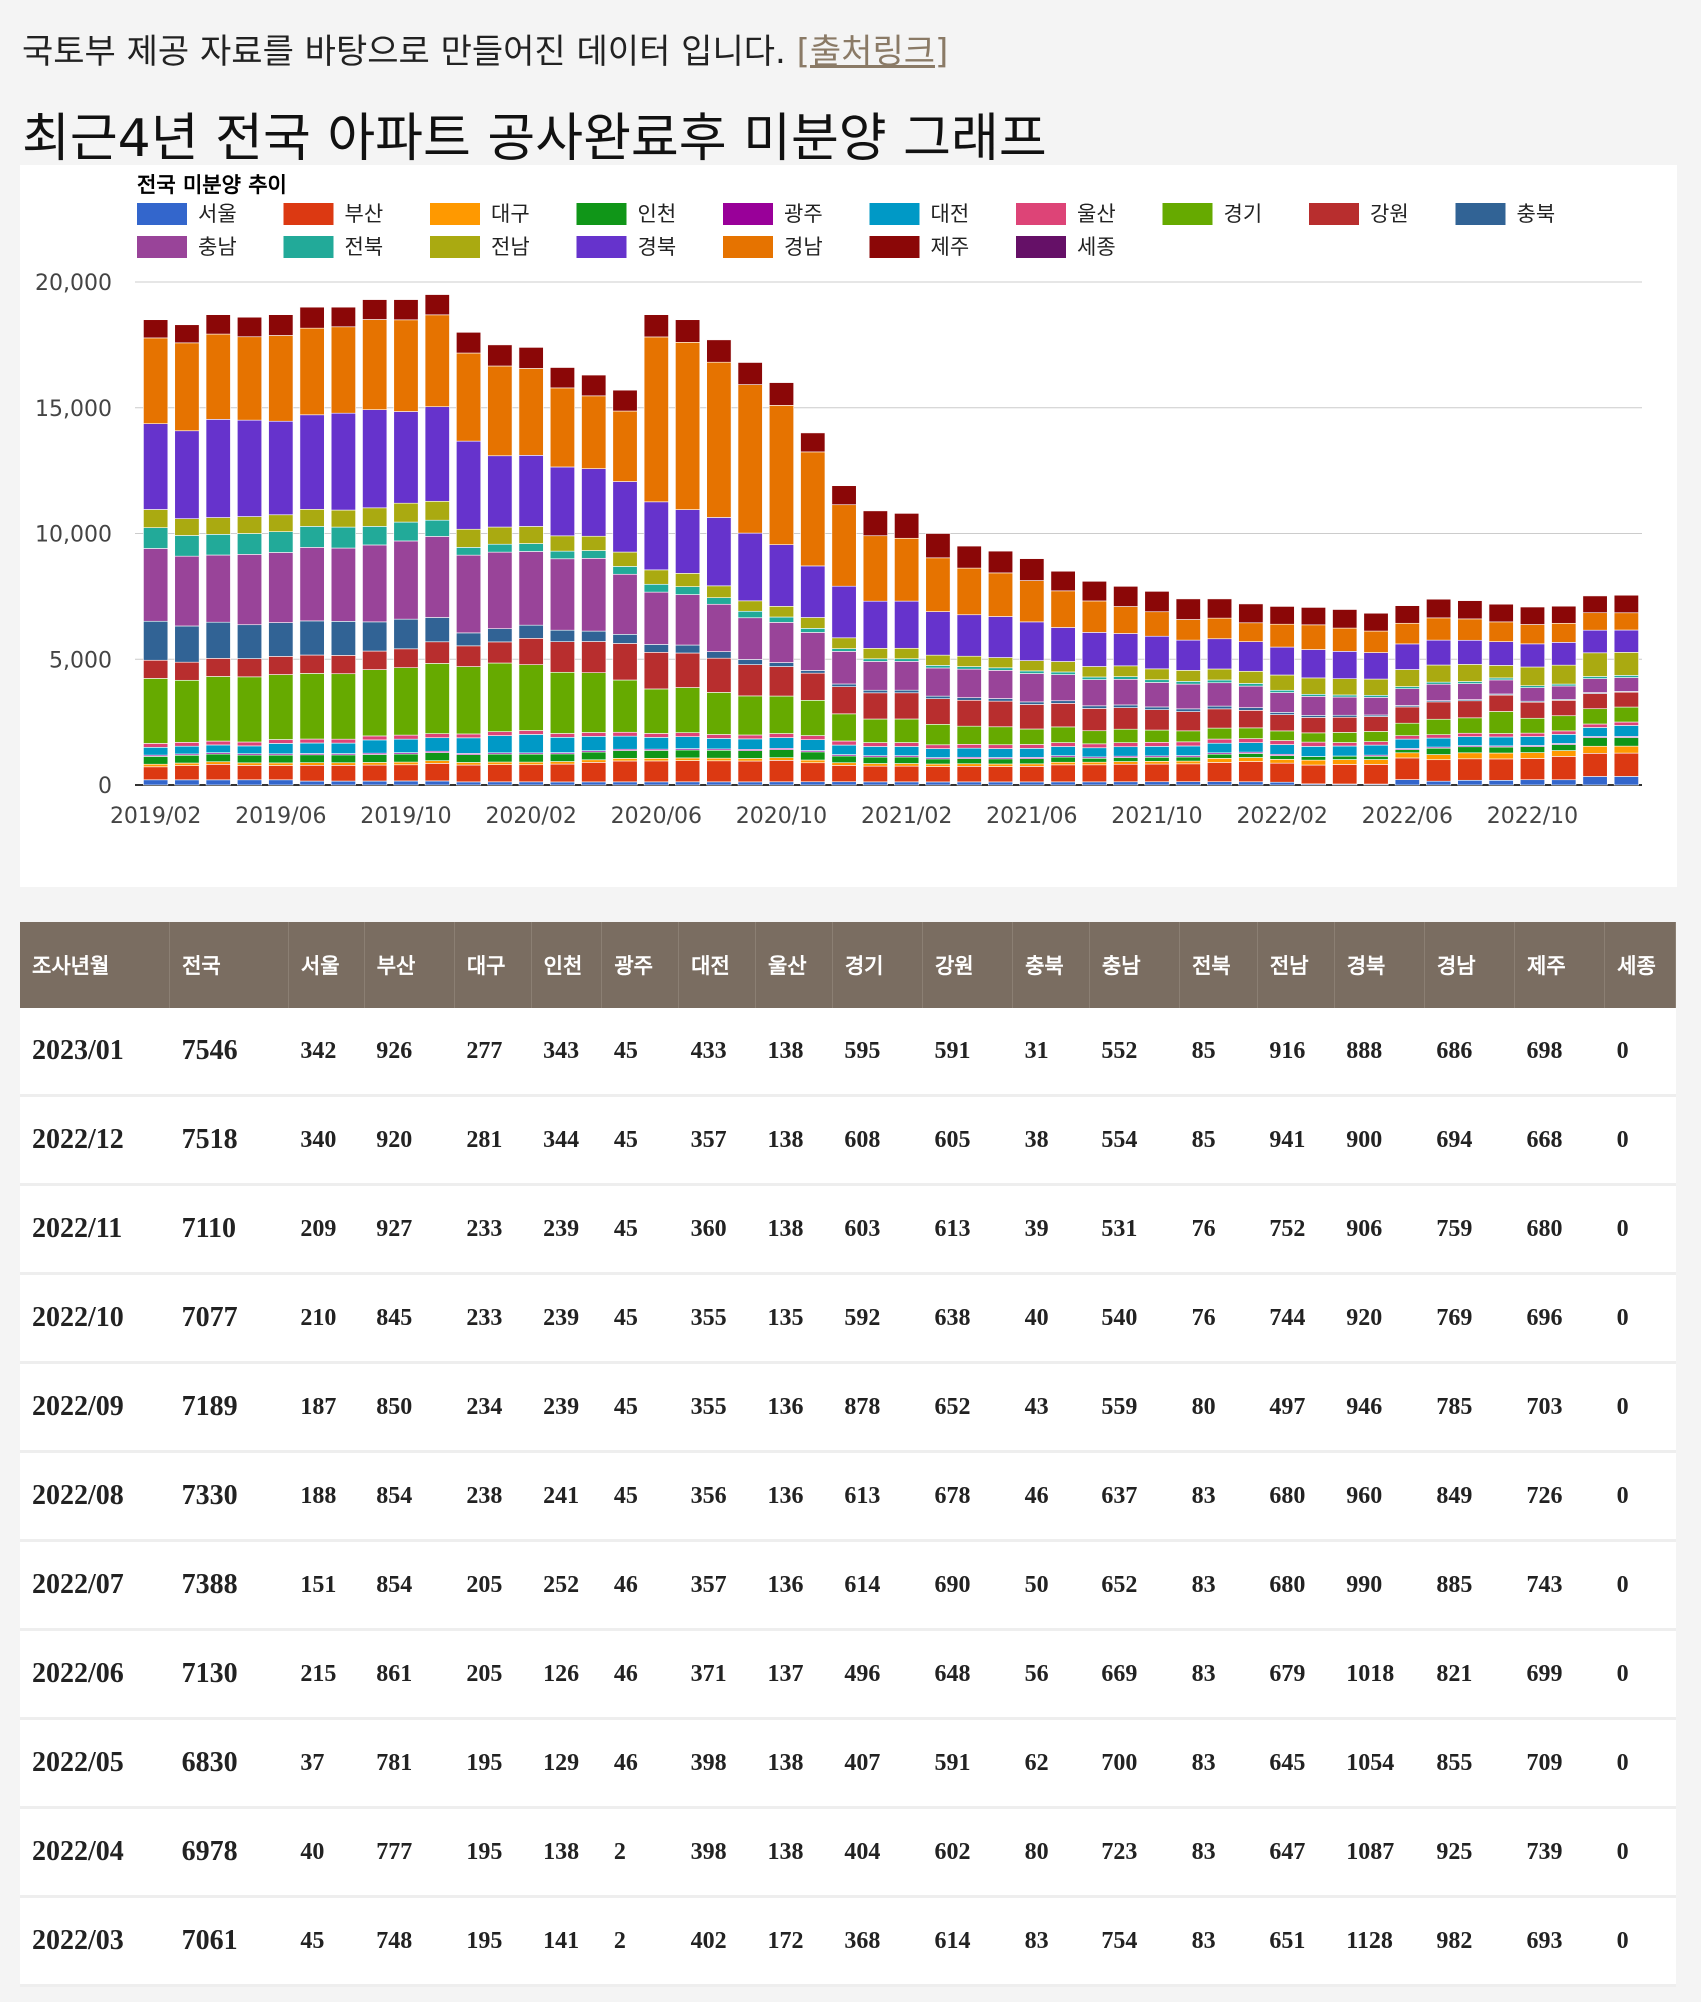  What do you see at coordinates (877, 1674) in the screenshot?
I see `row-cell: 496` at bounding box center [877, 1674].